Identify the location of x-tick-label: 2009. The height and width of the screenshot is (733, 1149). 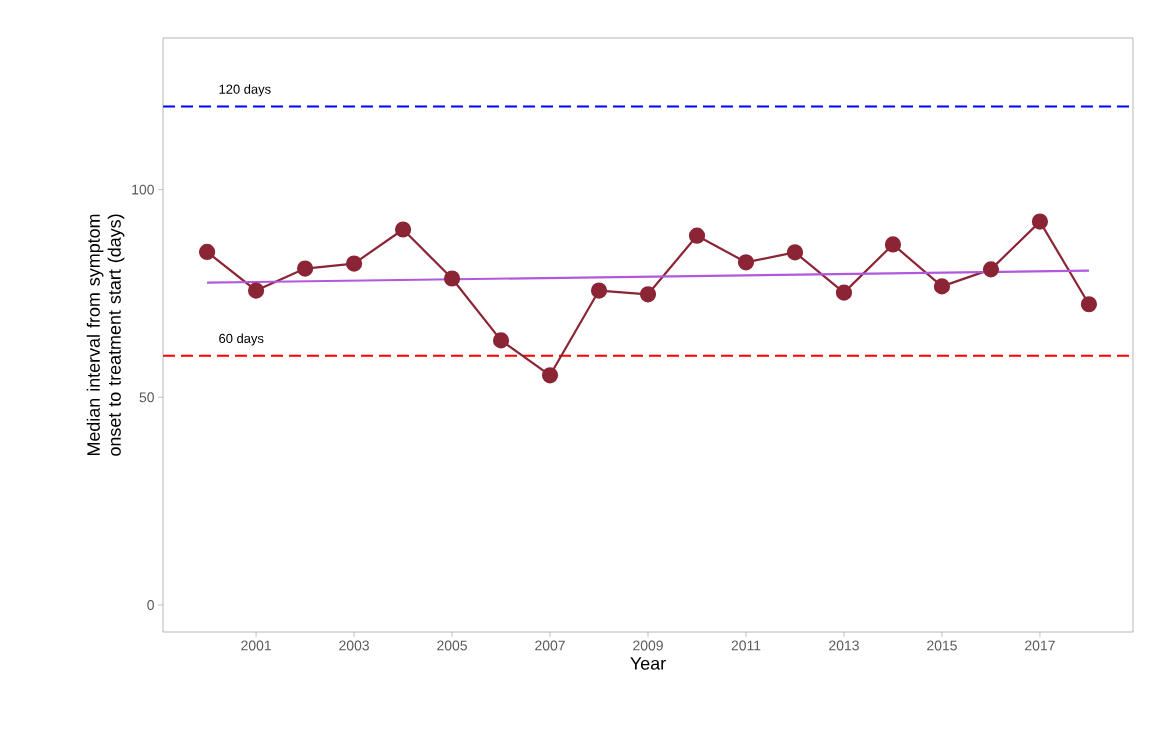
(648, 645).